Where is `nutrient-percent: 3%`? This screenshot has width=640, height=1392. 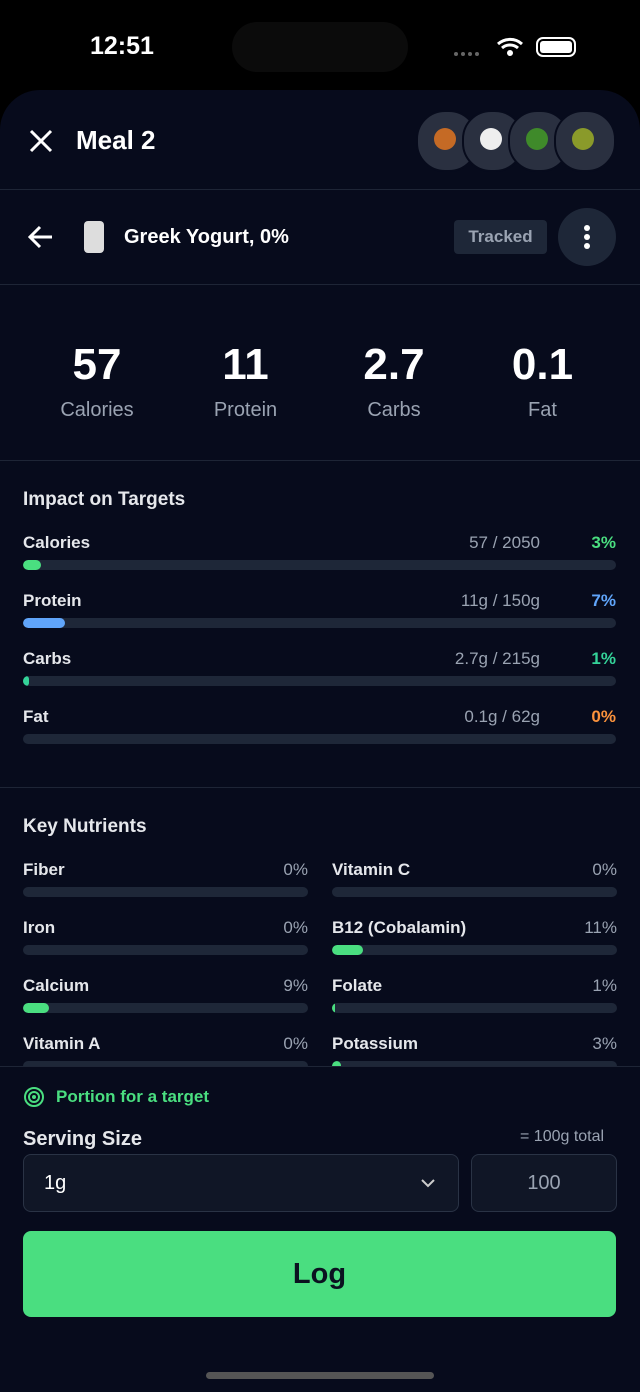 nutrient-percent: 3% is located at coordinates (604, 1043).